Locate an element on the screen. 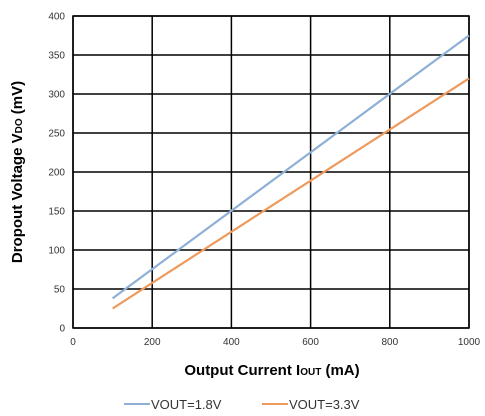 The height and width of the screenshot is (416, 485). legend-label: VOUT=3.3V is located at coordinates (324, 404).